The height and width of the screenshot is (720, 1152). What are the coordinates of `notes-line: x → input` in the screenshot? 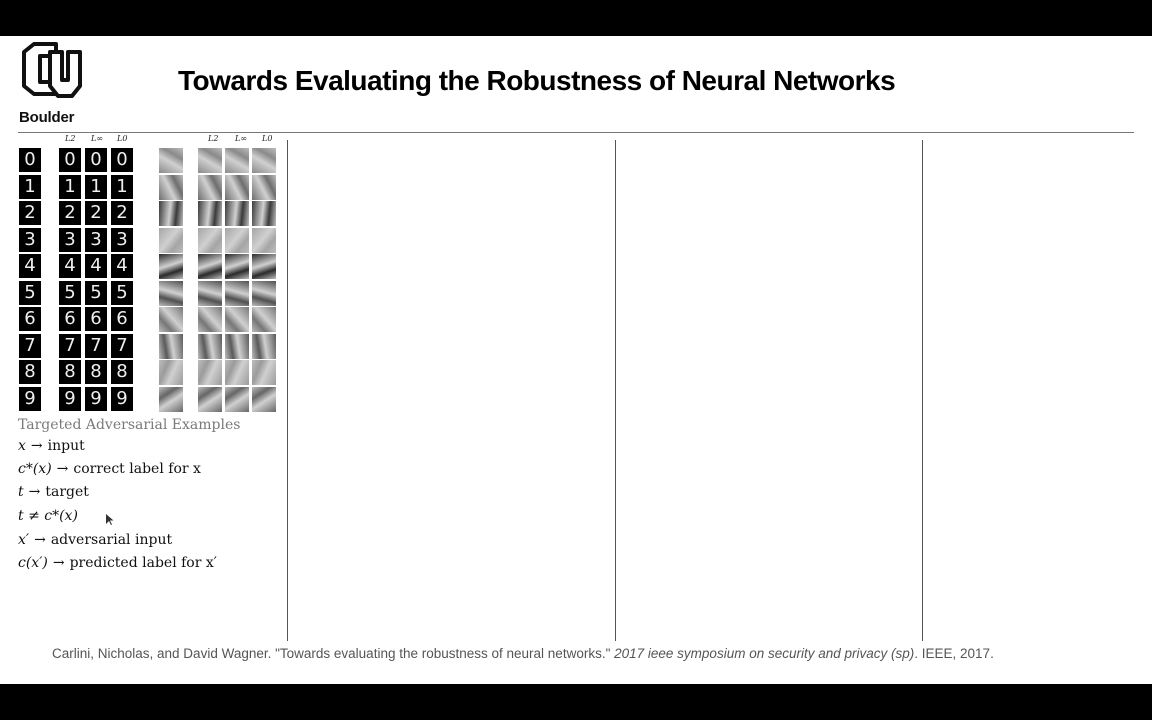 It's located at (51, 446).